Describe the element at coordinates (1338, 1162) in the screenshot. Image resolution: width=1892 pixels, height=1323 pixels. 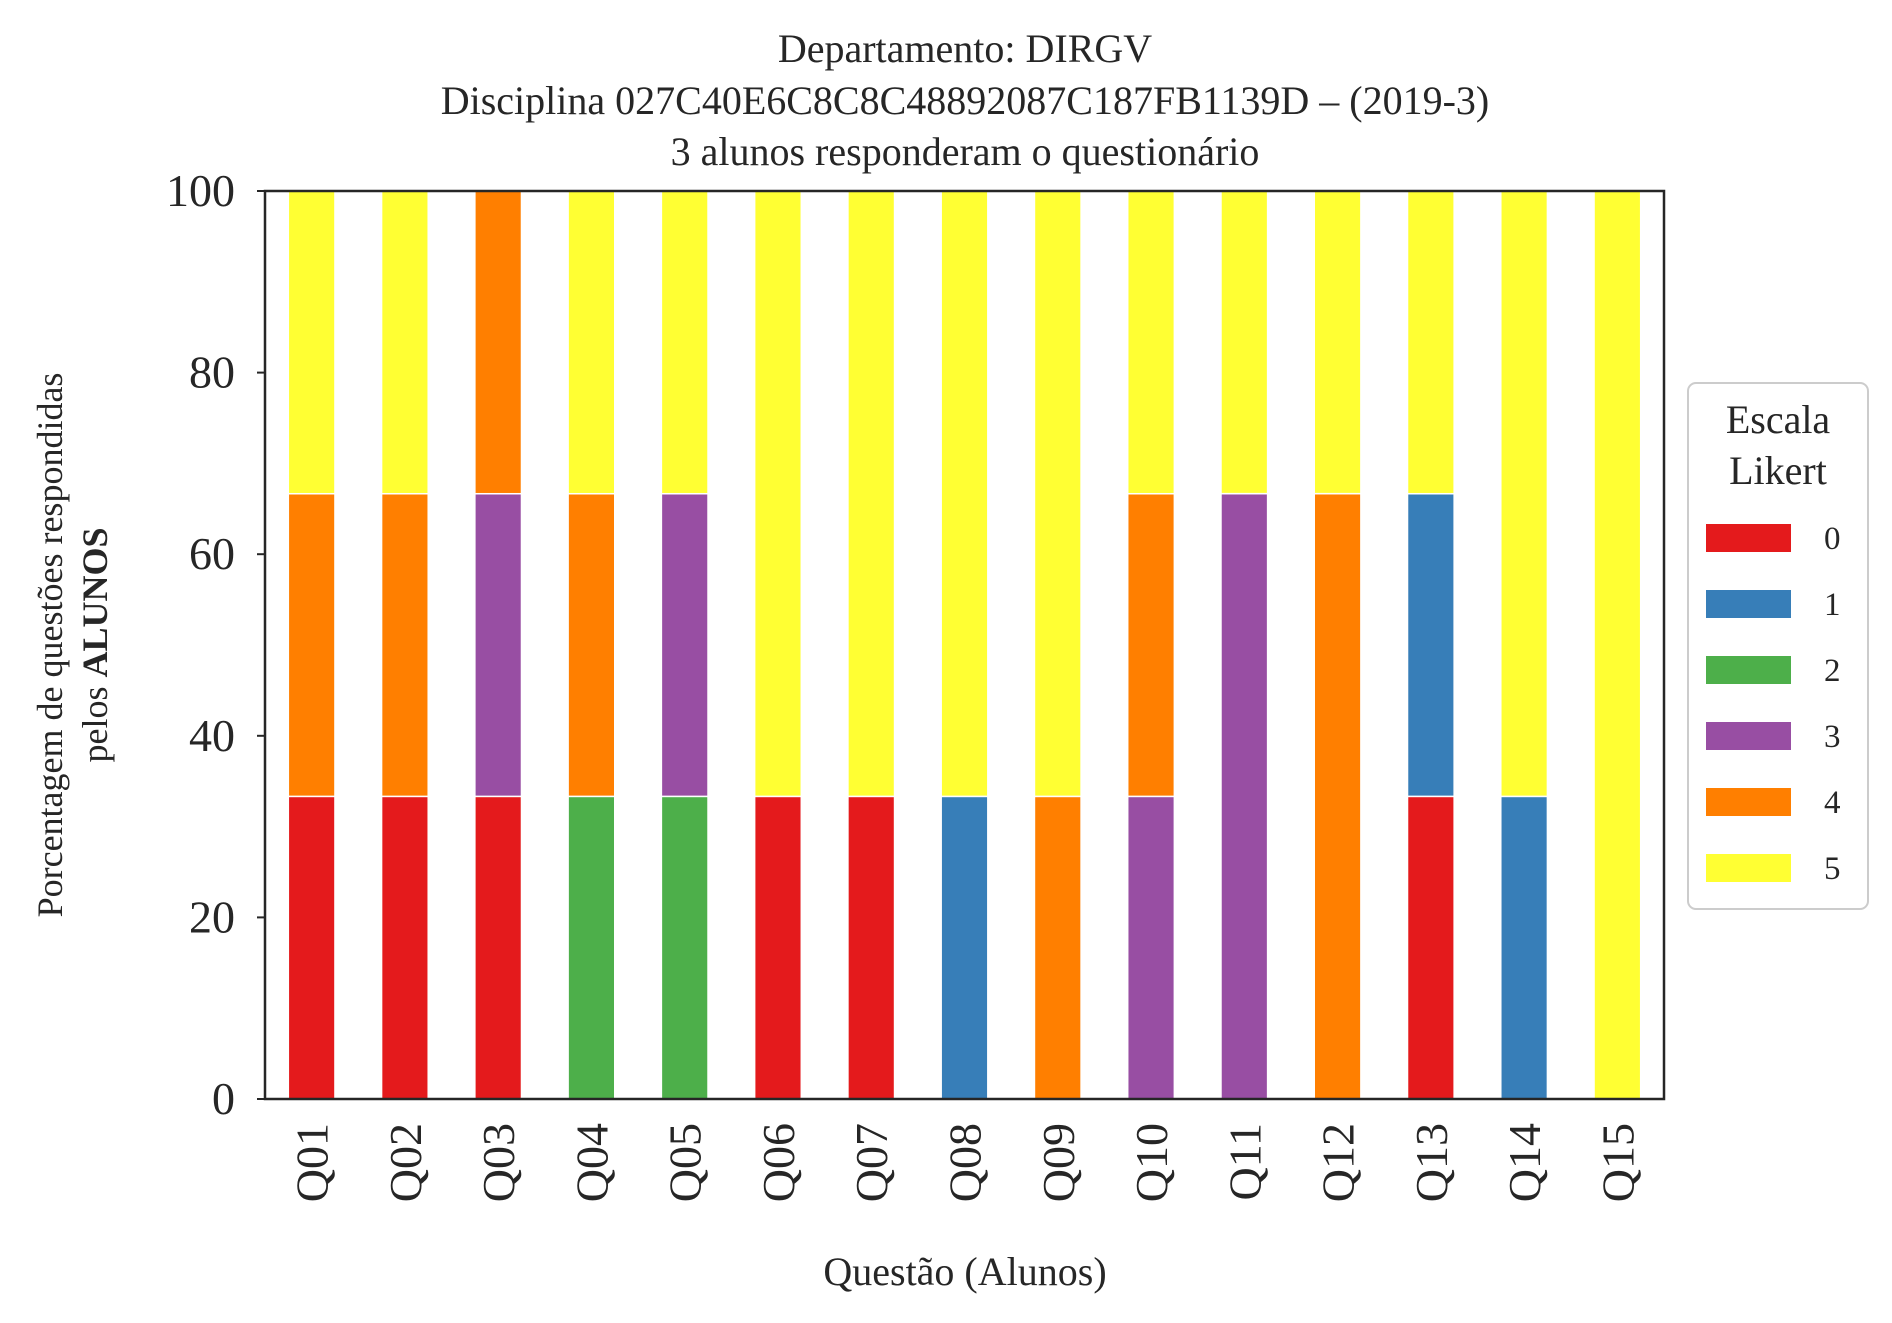
I see `x-tick-label-q12: Q12` at that location.